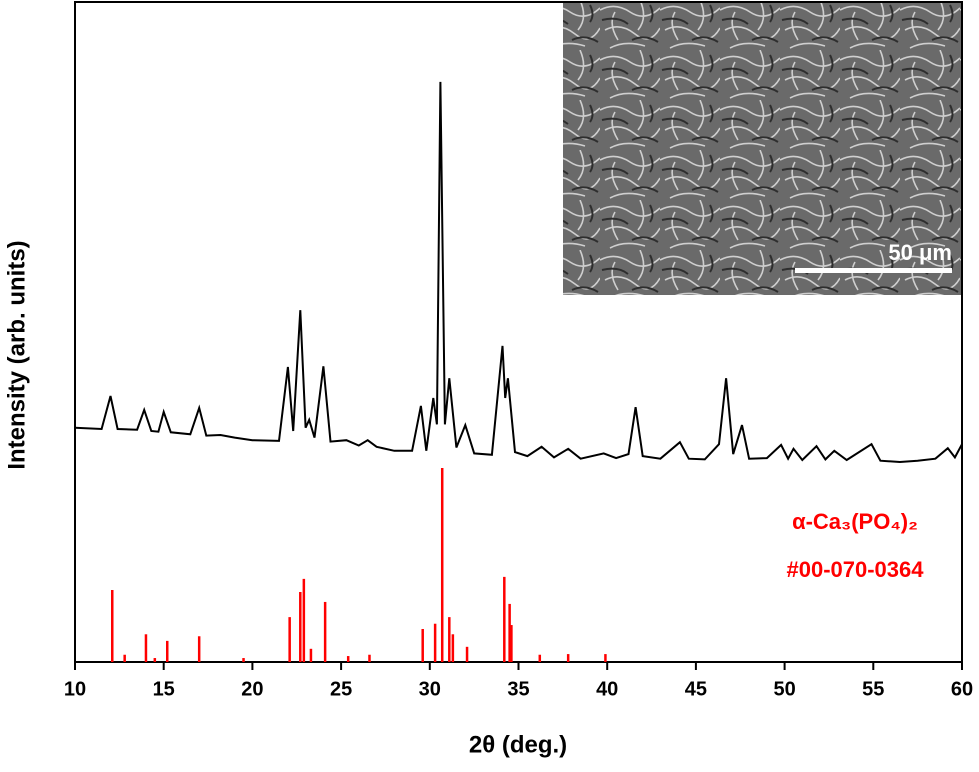 The width and height of the screenshot is (979, 772). I want to click on y-axis-label: Intensity (arb. units), so click(16, 354).